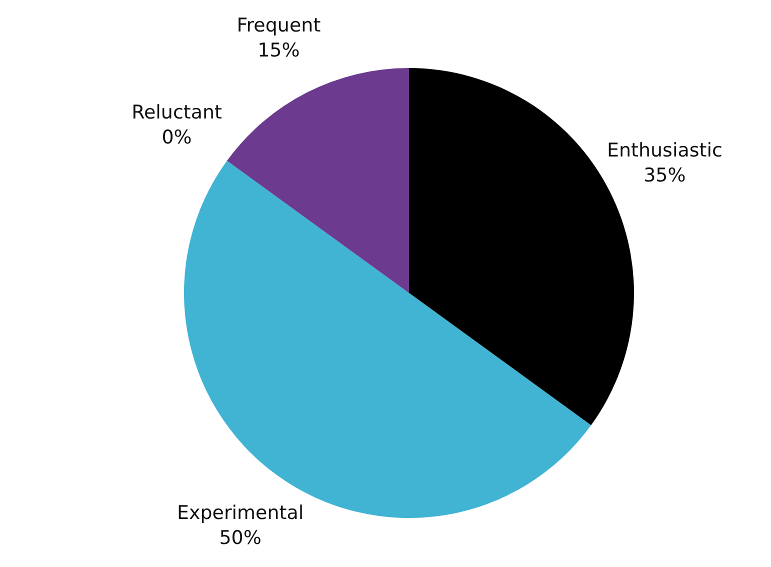 The width and height of the screenshot is (771, 567). Describe the element at coordinates (664, 151) in the screenshot. I see `slice-label: Enthusiastic` at that location.